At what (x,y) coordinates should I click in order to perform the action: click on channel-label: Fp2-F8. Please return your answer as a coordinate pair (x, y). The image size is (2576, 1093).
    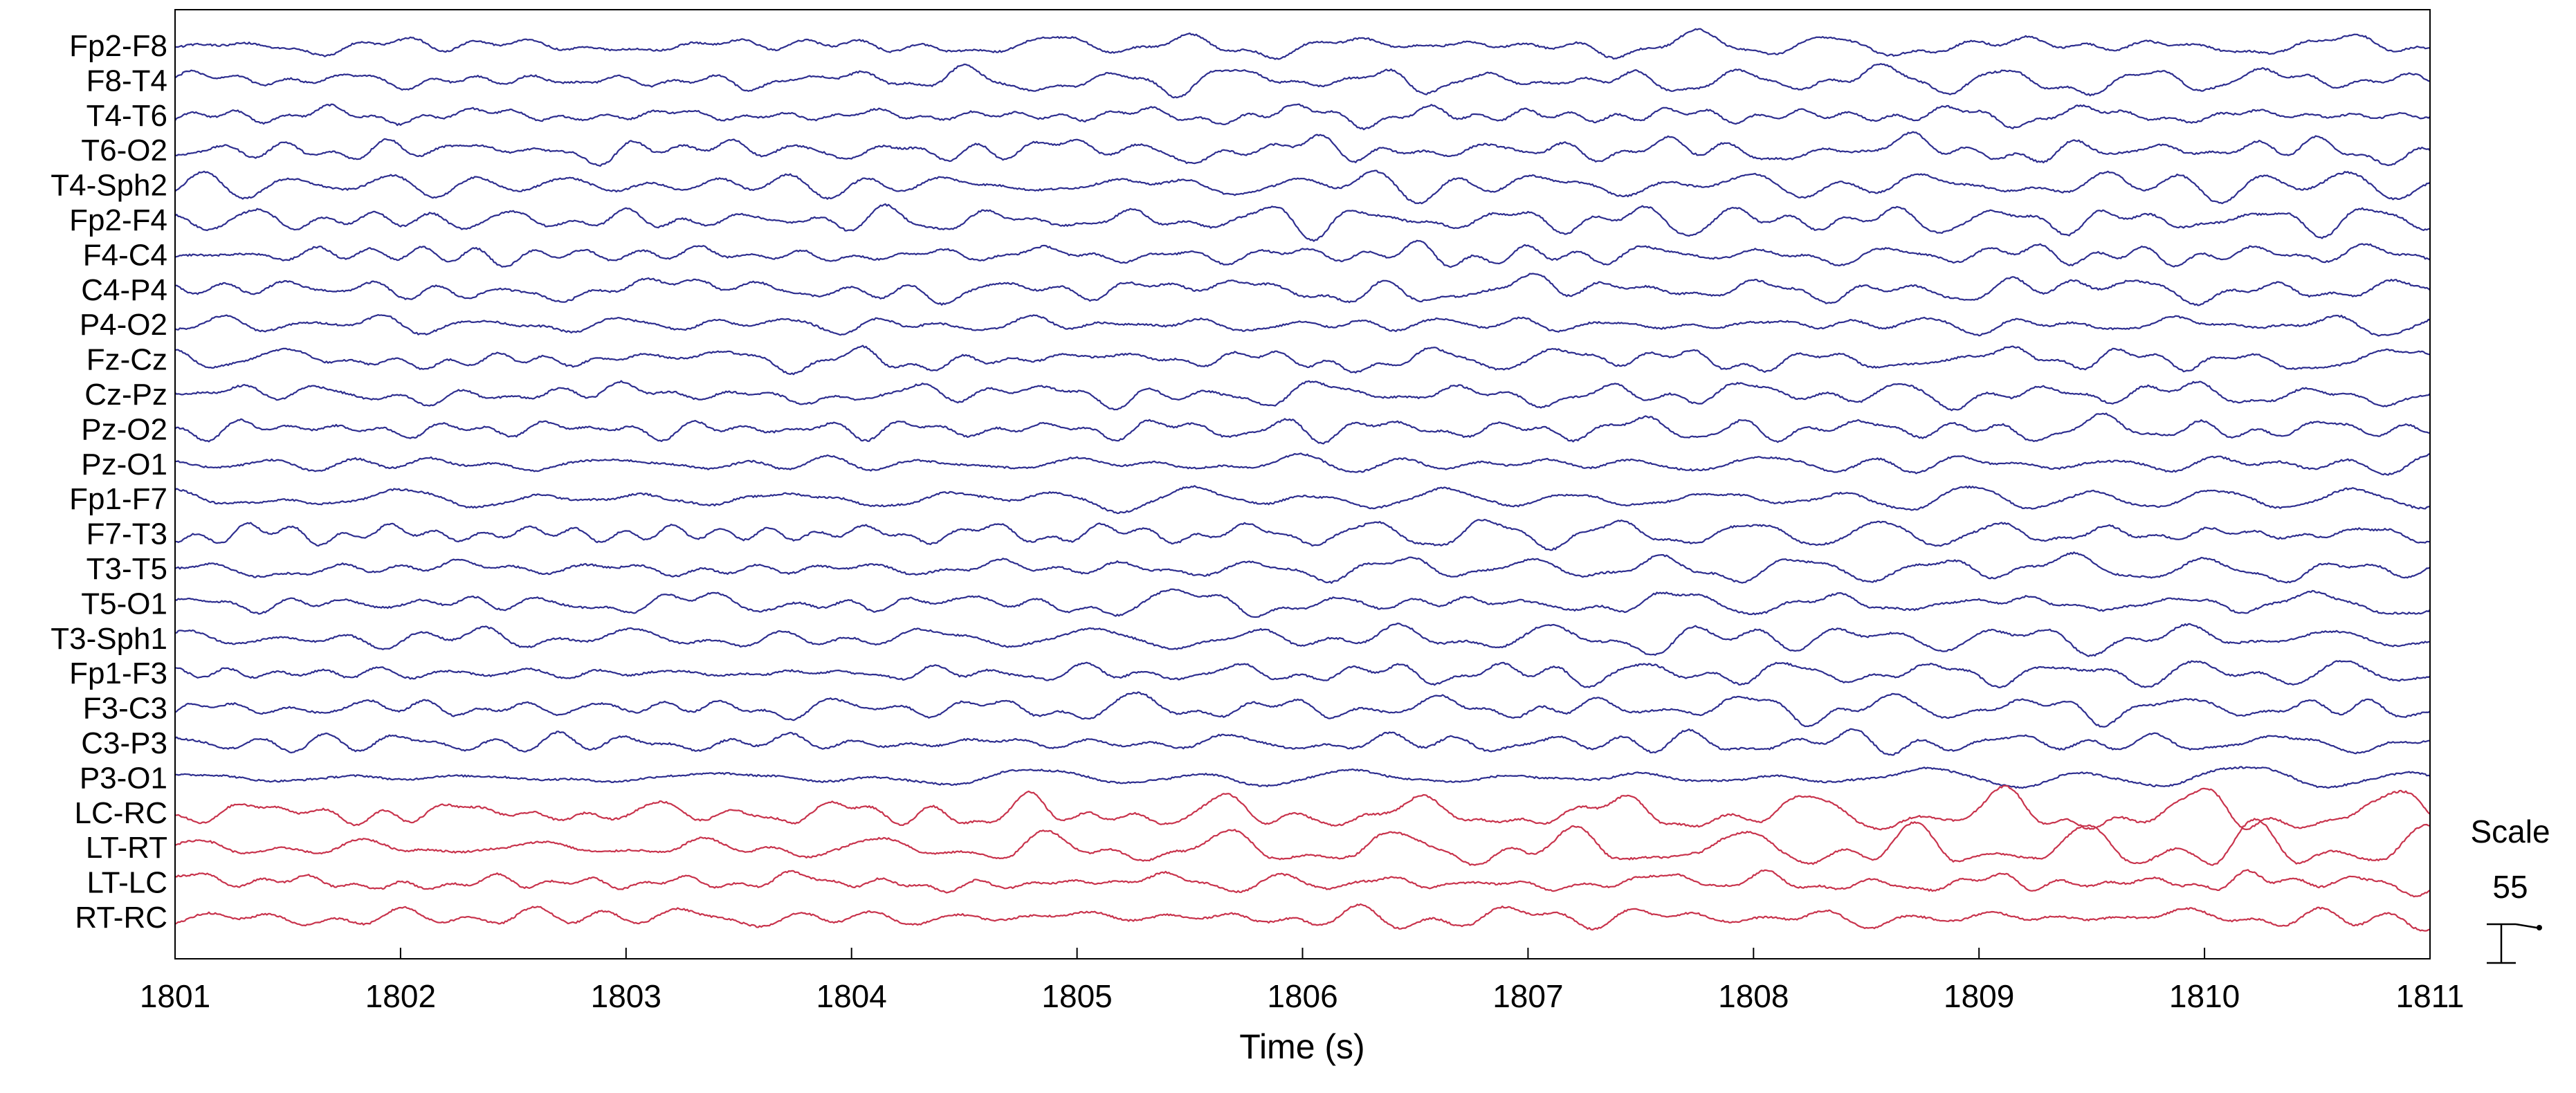
    Looking at the image, I should click on (118, 46).